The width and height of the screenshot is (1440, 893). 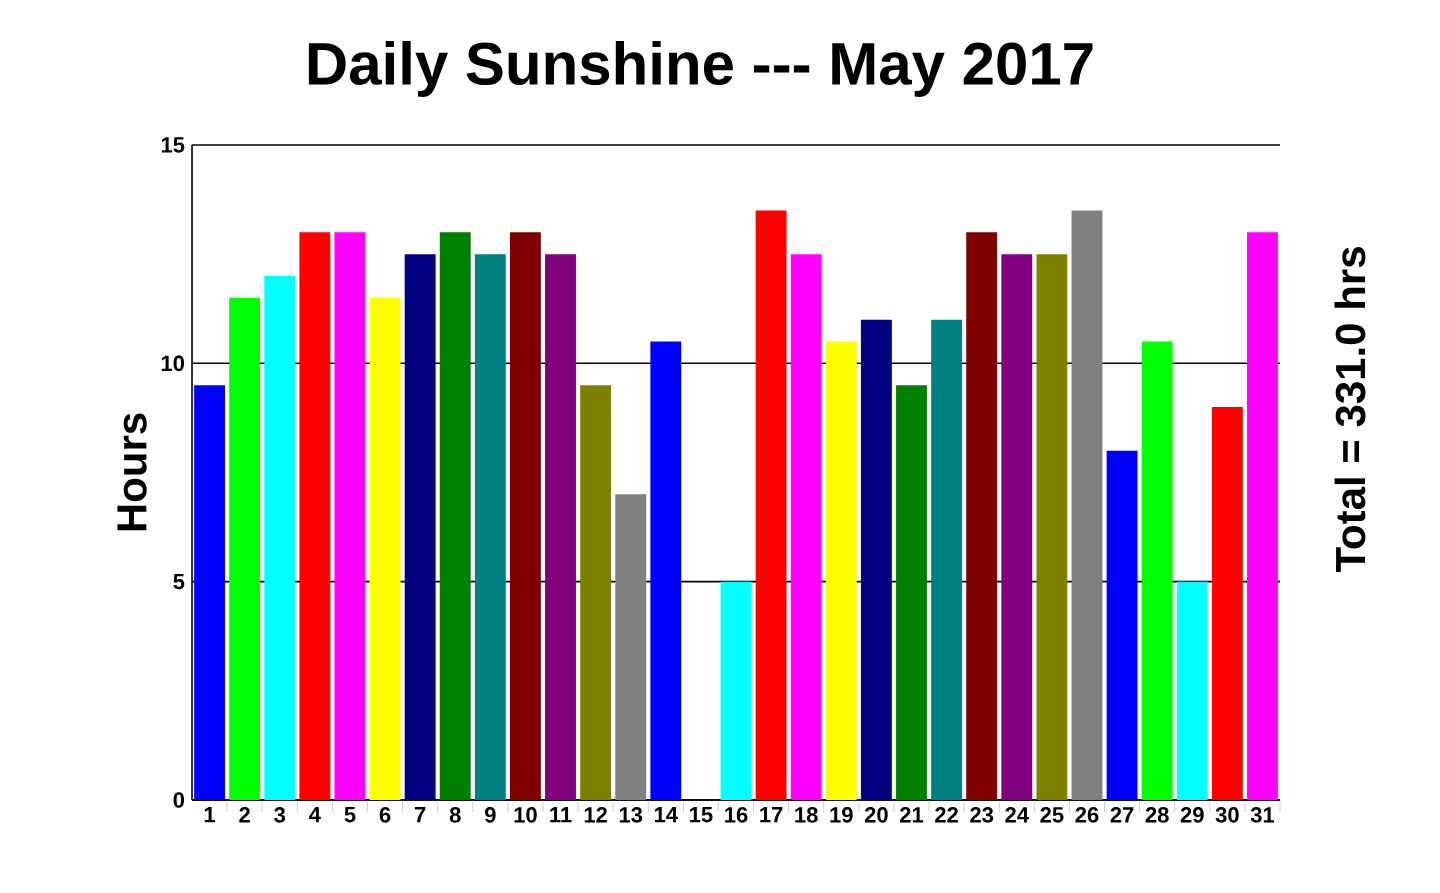 What do you see at coordinates (1192, 815) in the screenshot?
I see `x-tick-label: 29` at bounding box center [1192, 815].